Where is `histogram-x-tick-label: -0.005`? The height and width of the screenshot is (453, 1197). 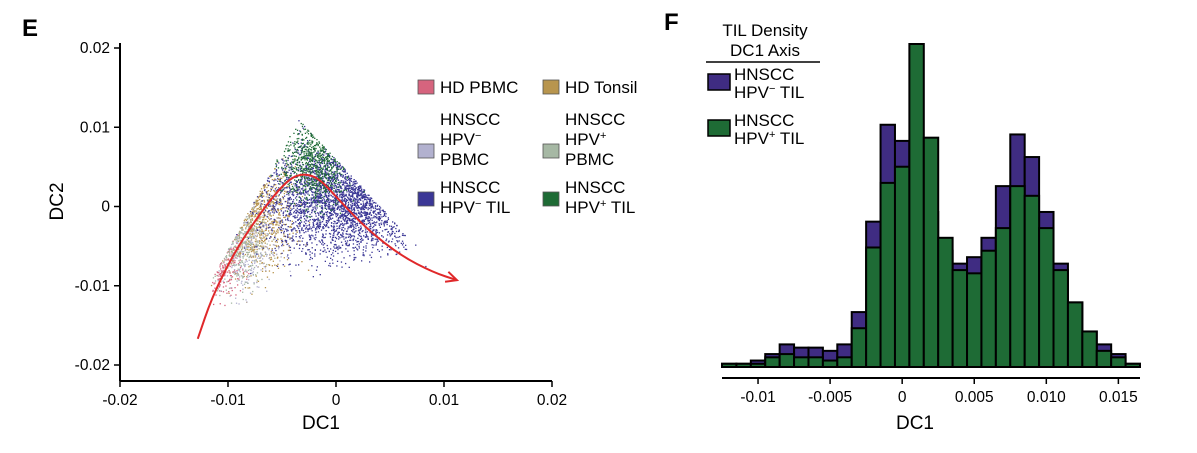
histogram-x-tick-label: -0.005 is located at coordinates (830, 397).